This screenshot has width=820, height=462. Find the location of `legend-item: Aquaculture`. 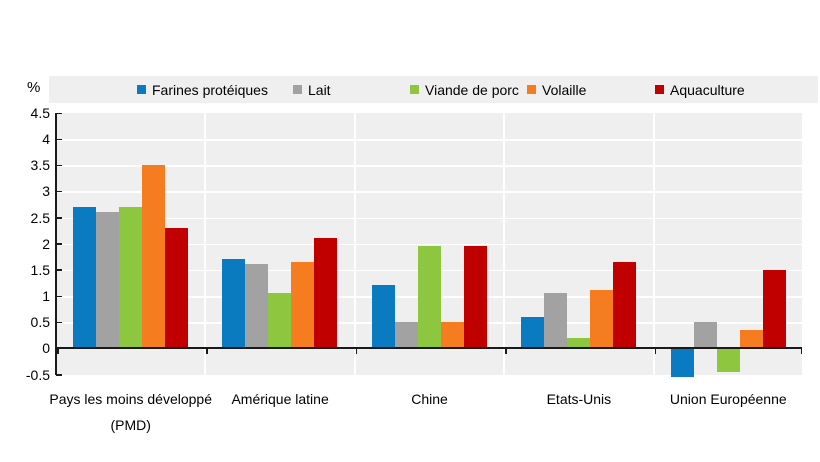

legend-item: Aquaculture is located at coordinates (700, 89).